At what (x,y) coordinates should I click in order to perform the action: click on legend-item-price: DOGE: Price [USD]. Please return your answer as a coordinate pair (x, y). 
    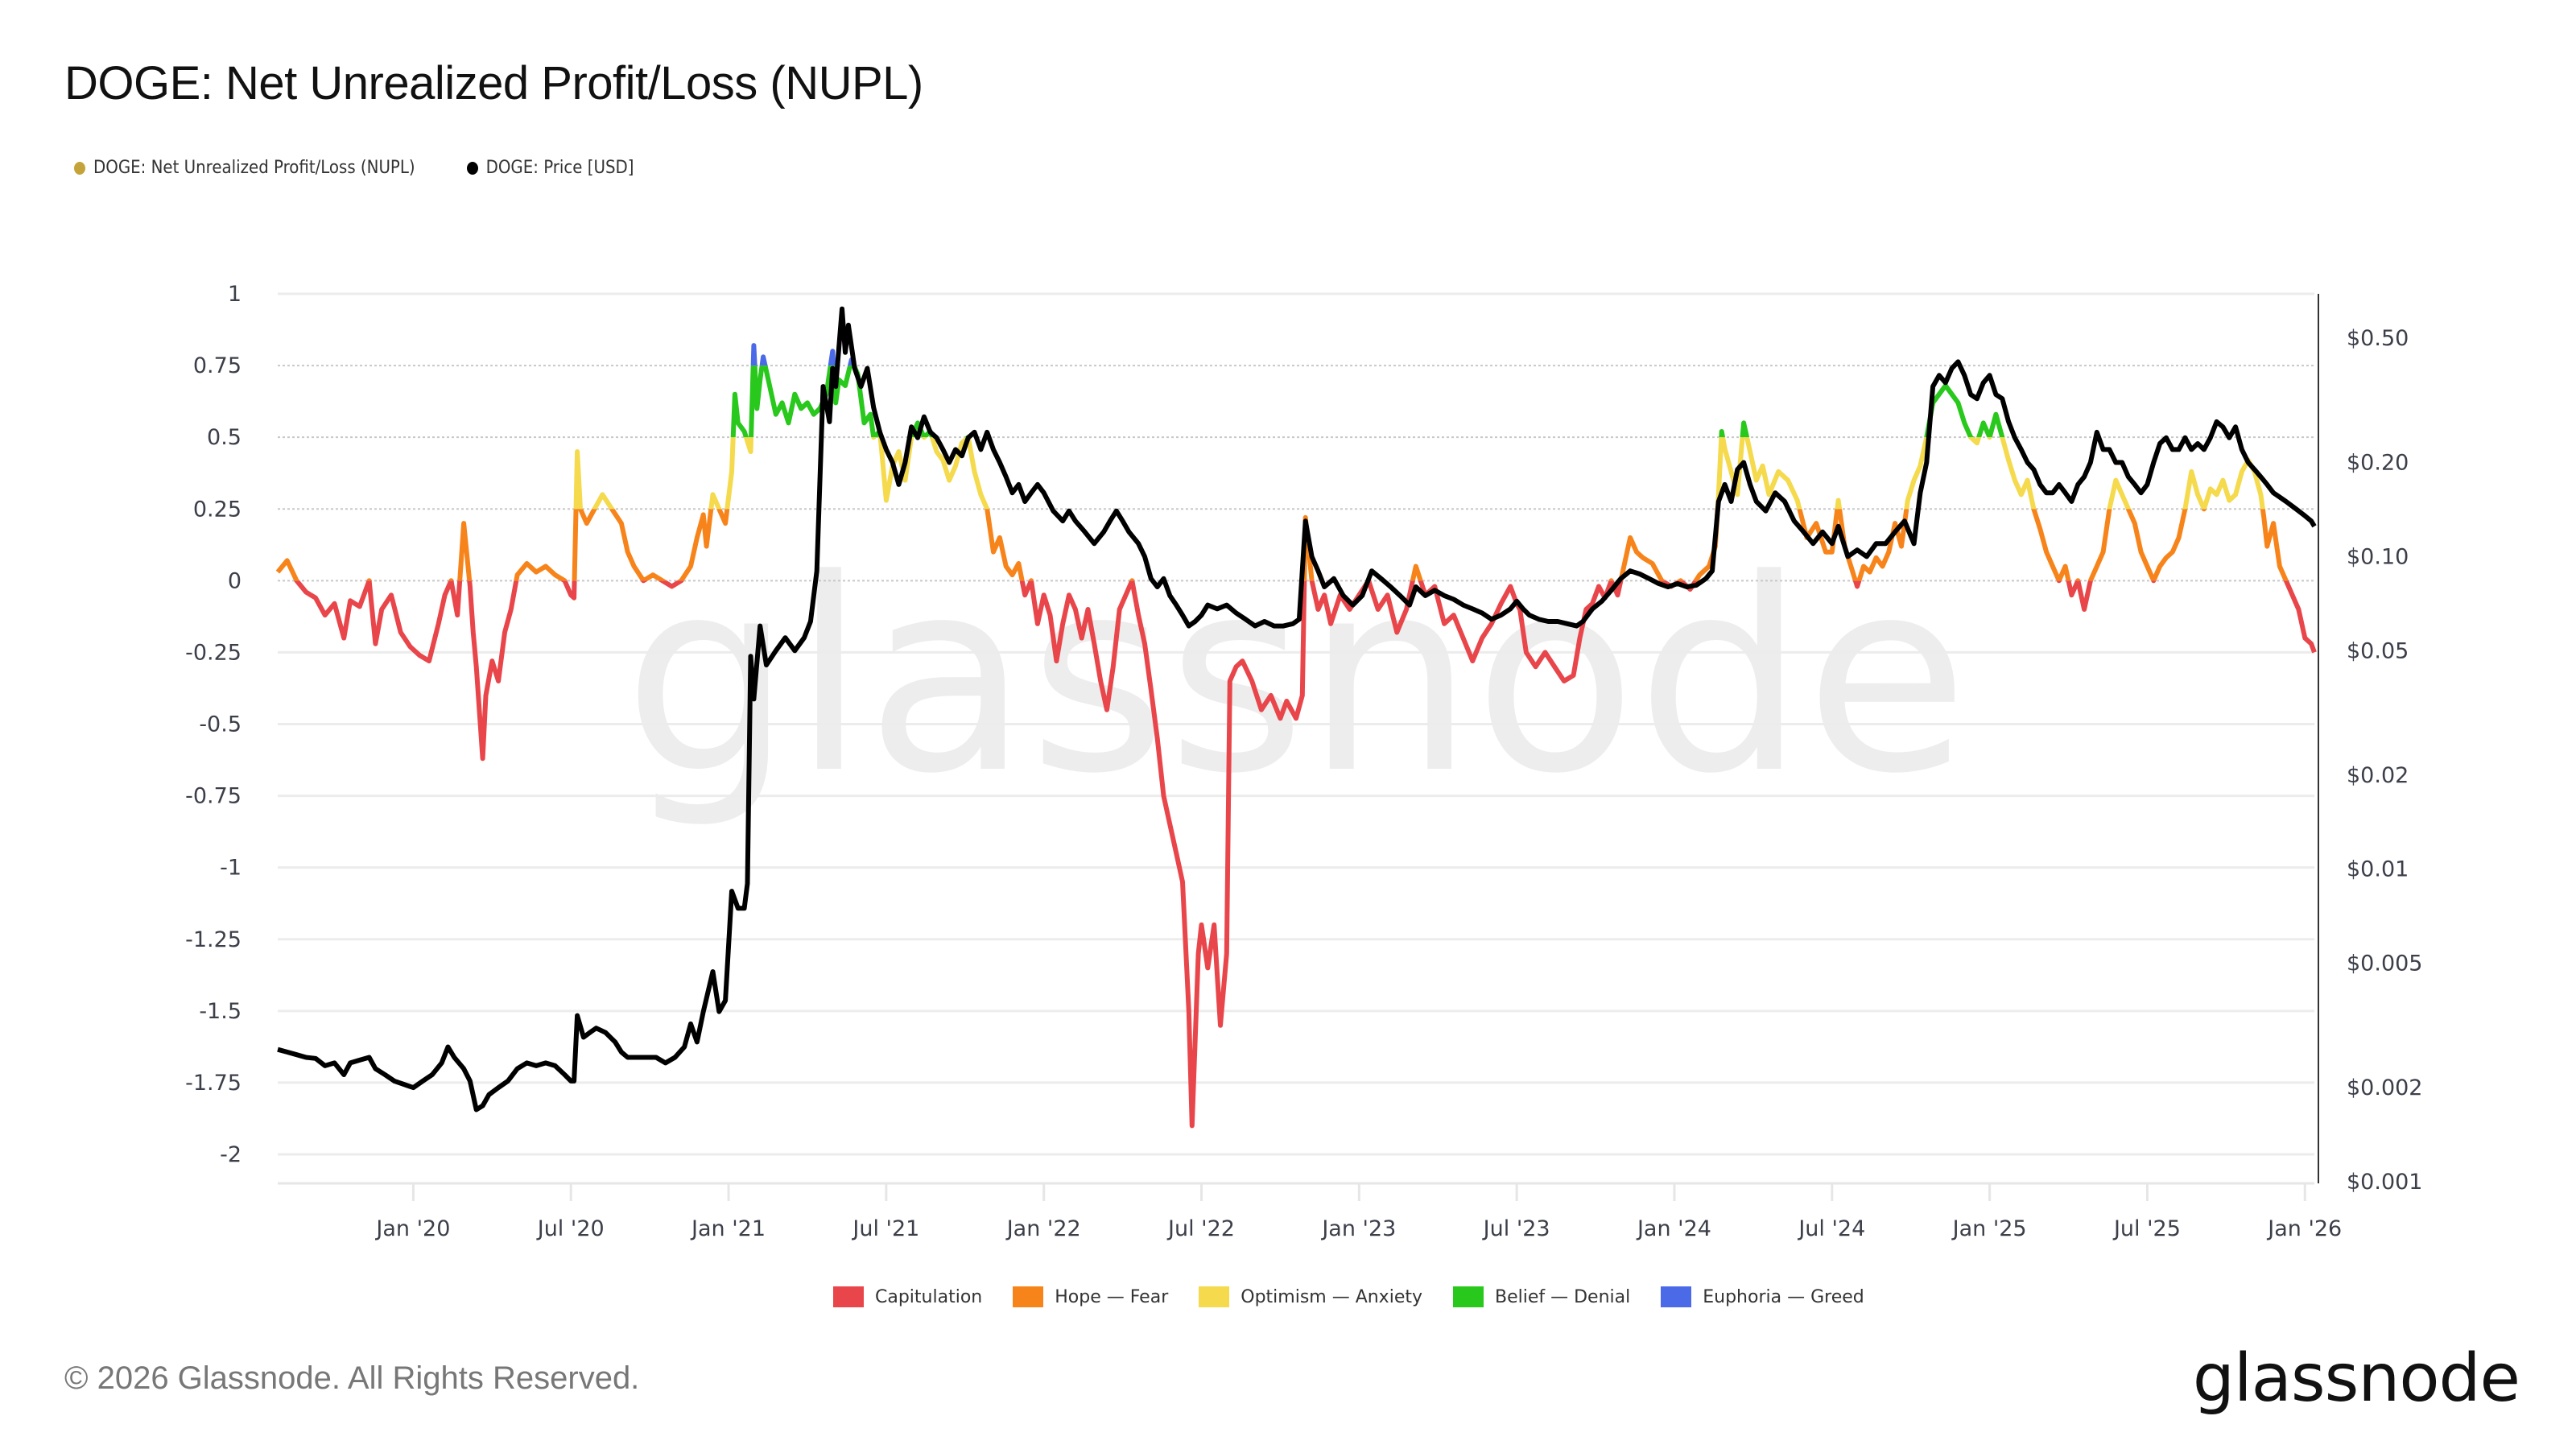
    Looking at the image, I should click on (550, 168).